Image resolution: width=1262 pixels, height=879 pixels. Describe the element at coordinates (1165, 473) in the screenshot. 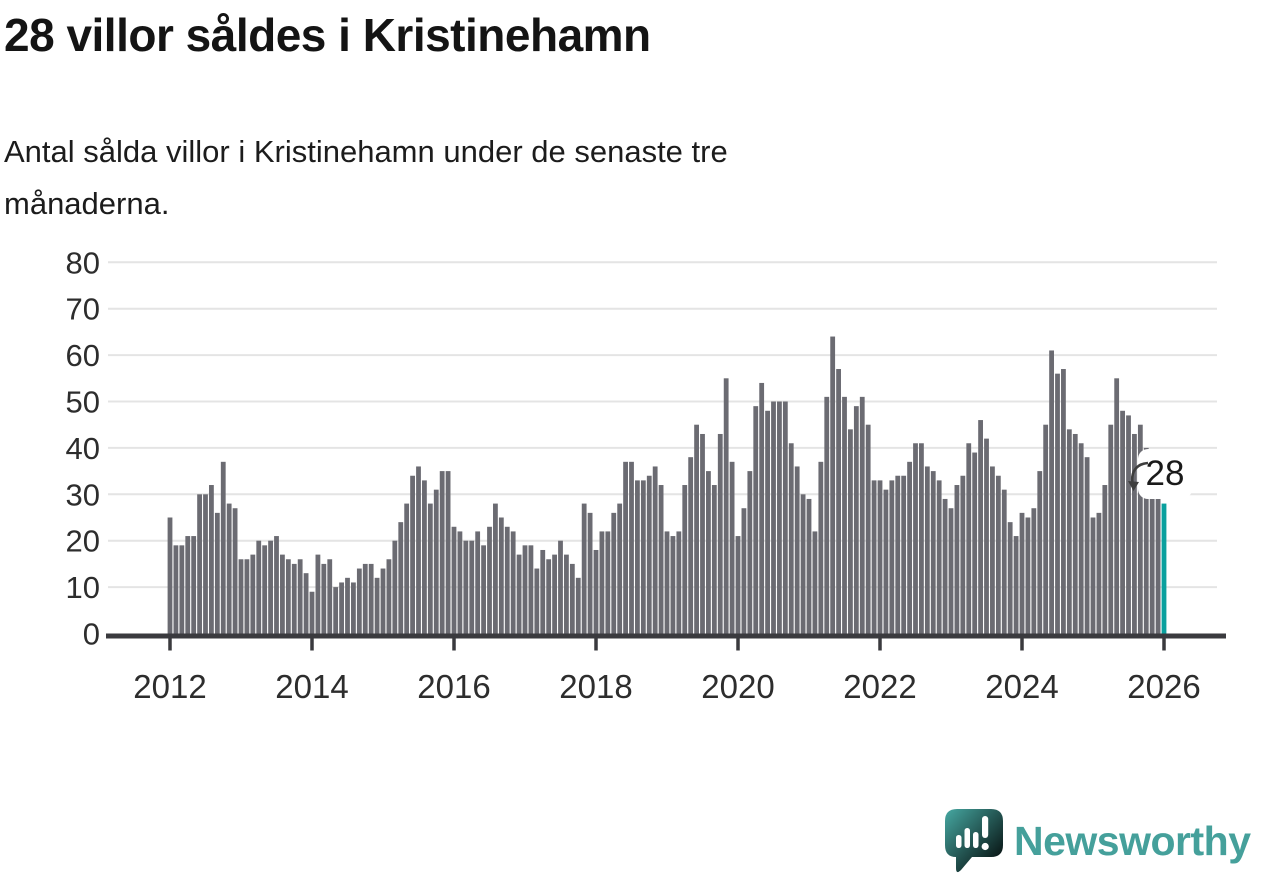

I see `annotation-value: 28` at that location.